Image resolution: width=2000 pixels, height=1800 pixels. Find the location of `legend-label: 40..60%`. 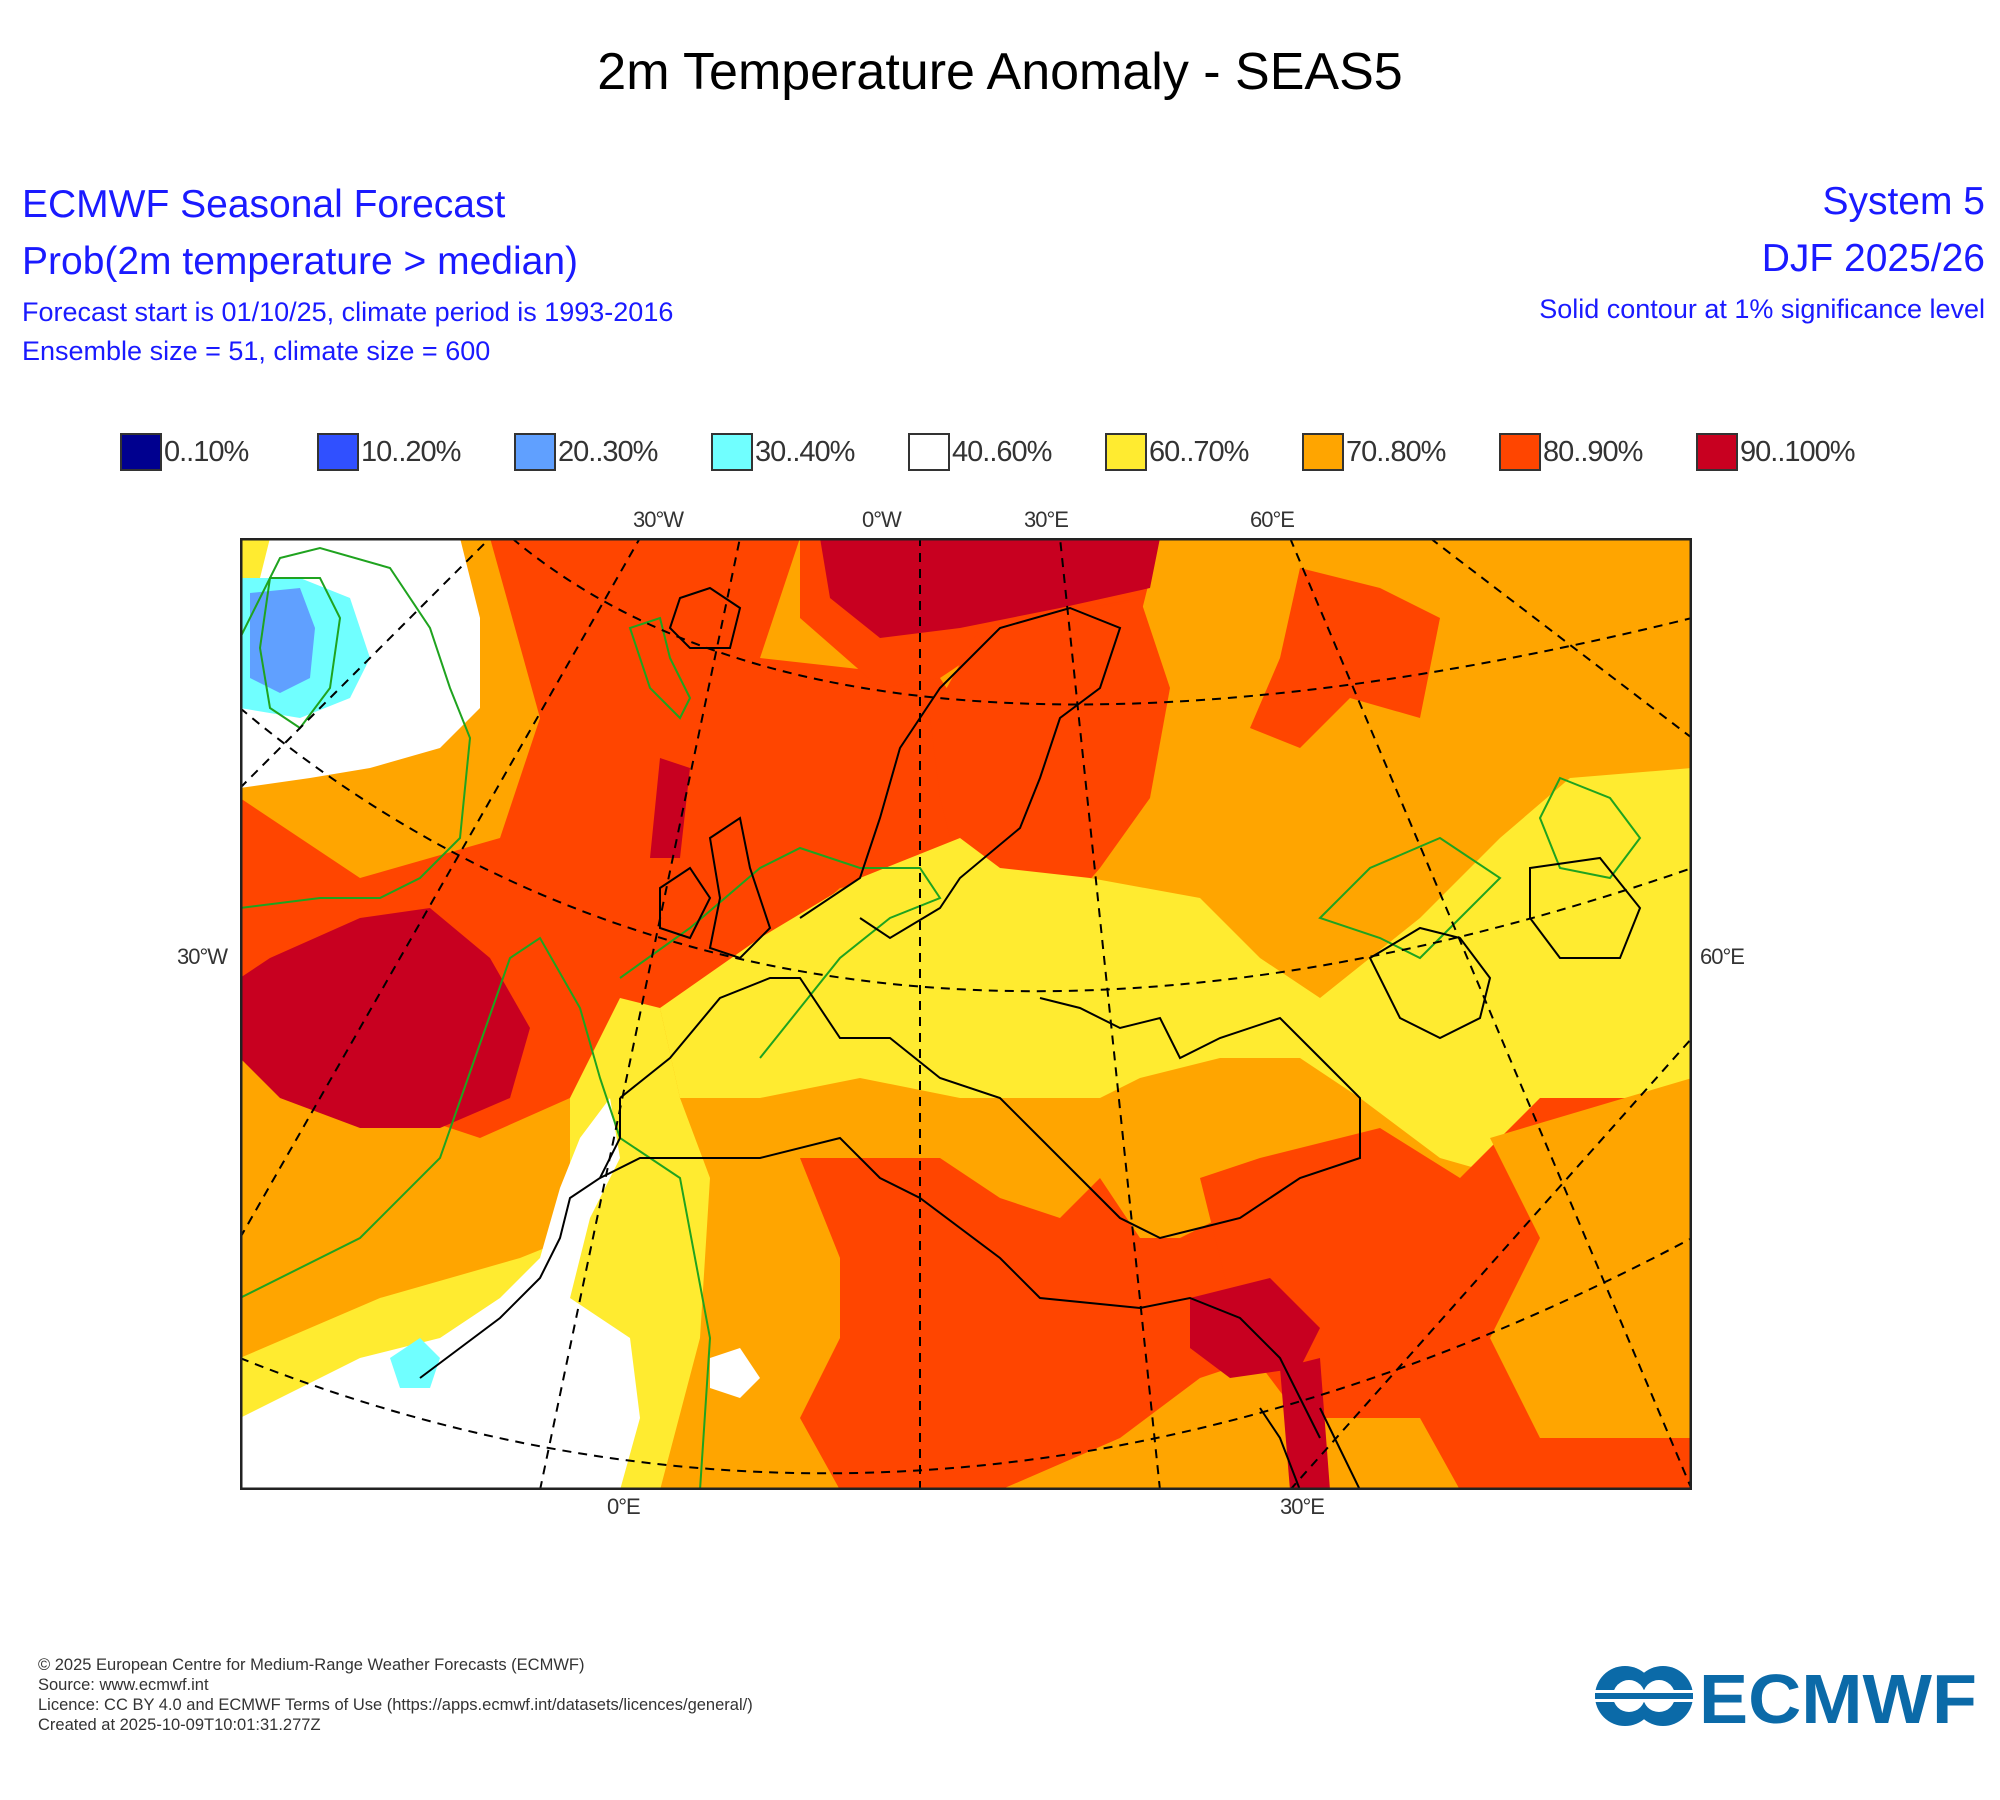

legend-label: 40..60% is located at coordinates (1002, 451).